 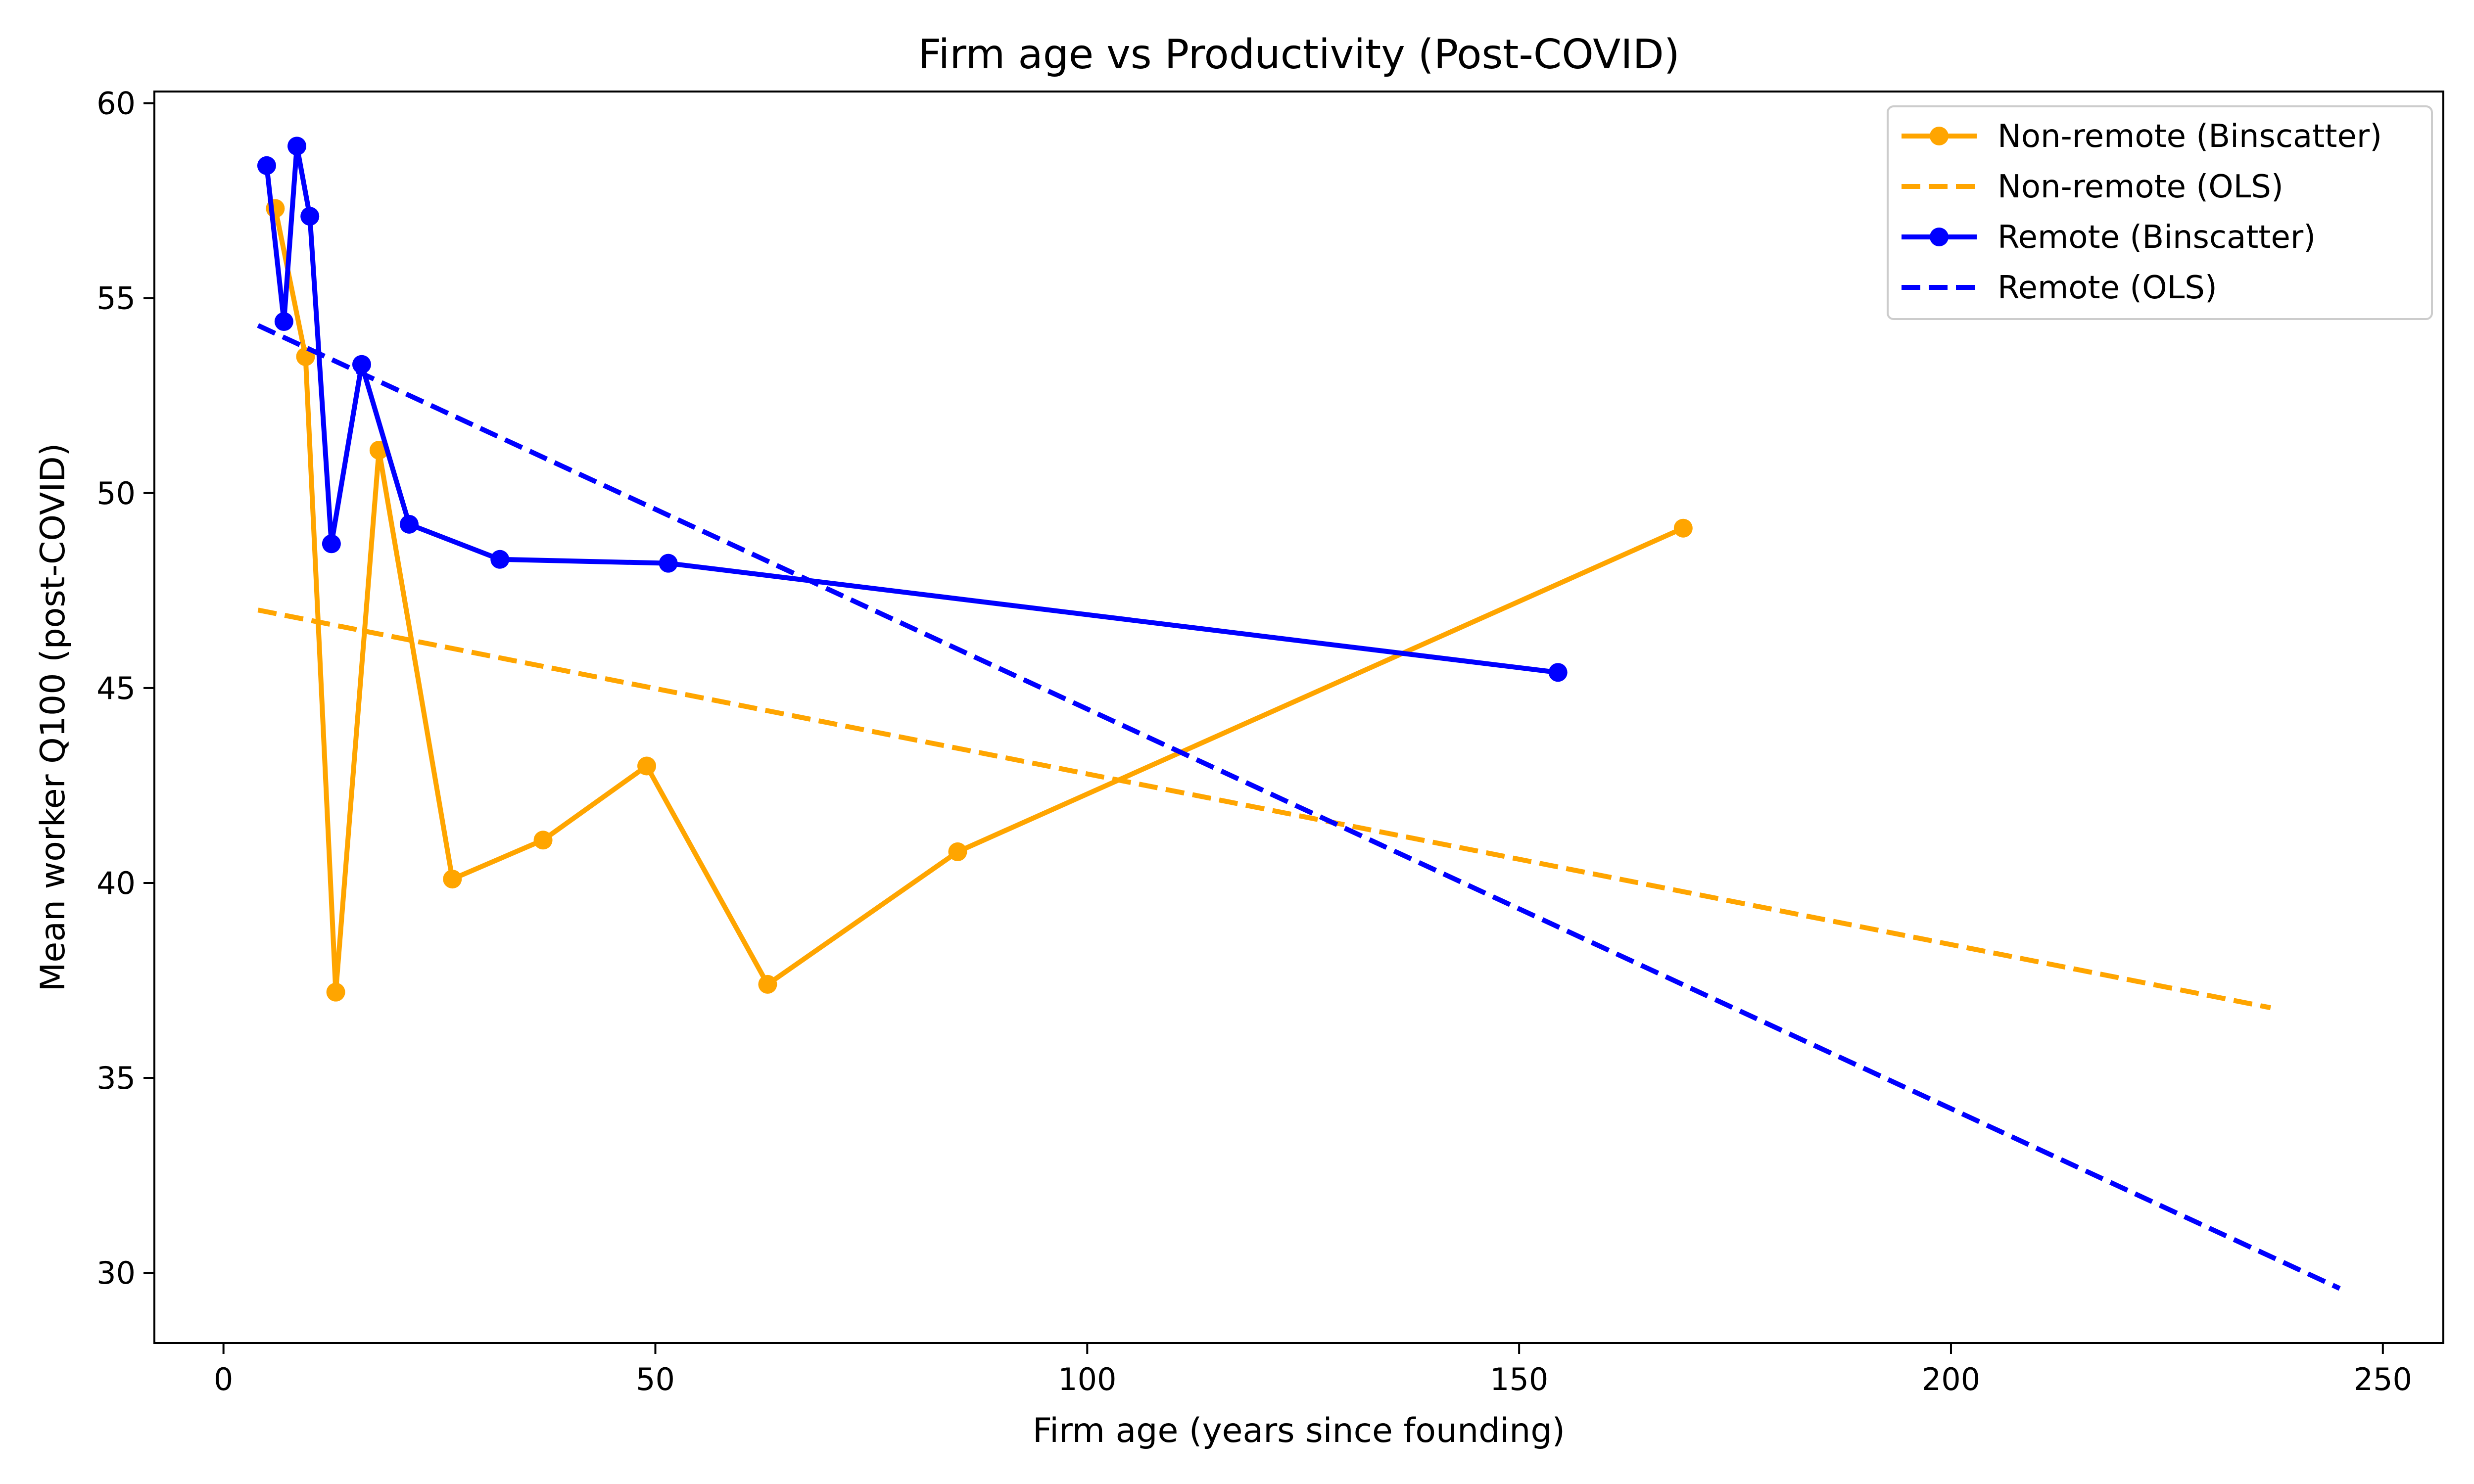 What do you see at coordinates (116, 688) in the screenshot?
I see `y-tick-label: 45` at bounding box center [116, 688].